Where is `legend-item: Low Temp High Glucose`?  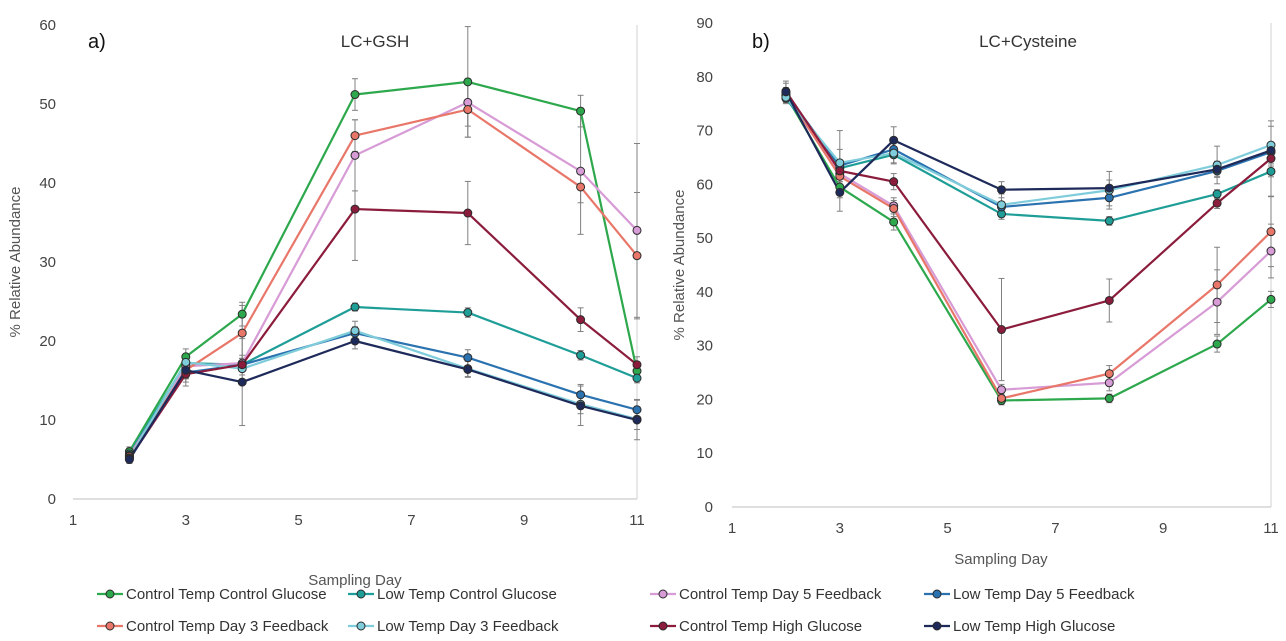 legend-item: Low Temp High Glucose is located at coordinates (1019, 626).